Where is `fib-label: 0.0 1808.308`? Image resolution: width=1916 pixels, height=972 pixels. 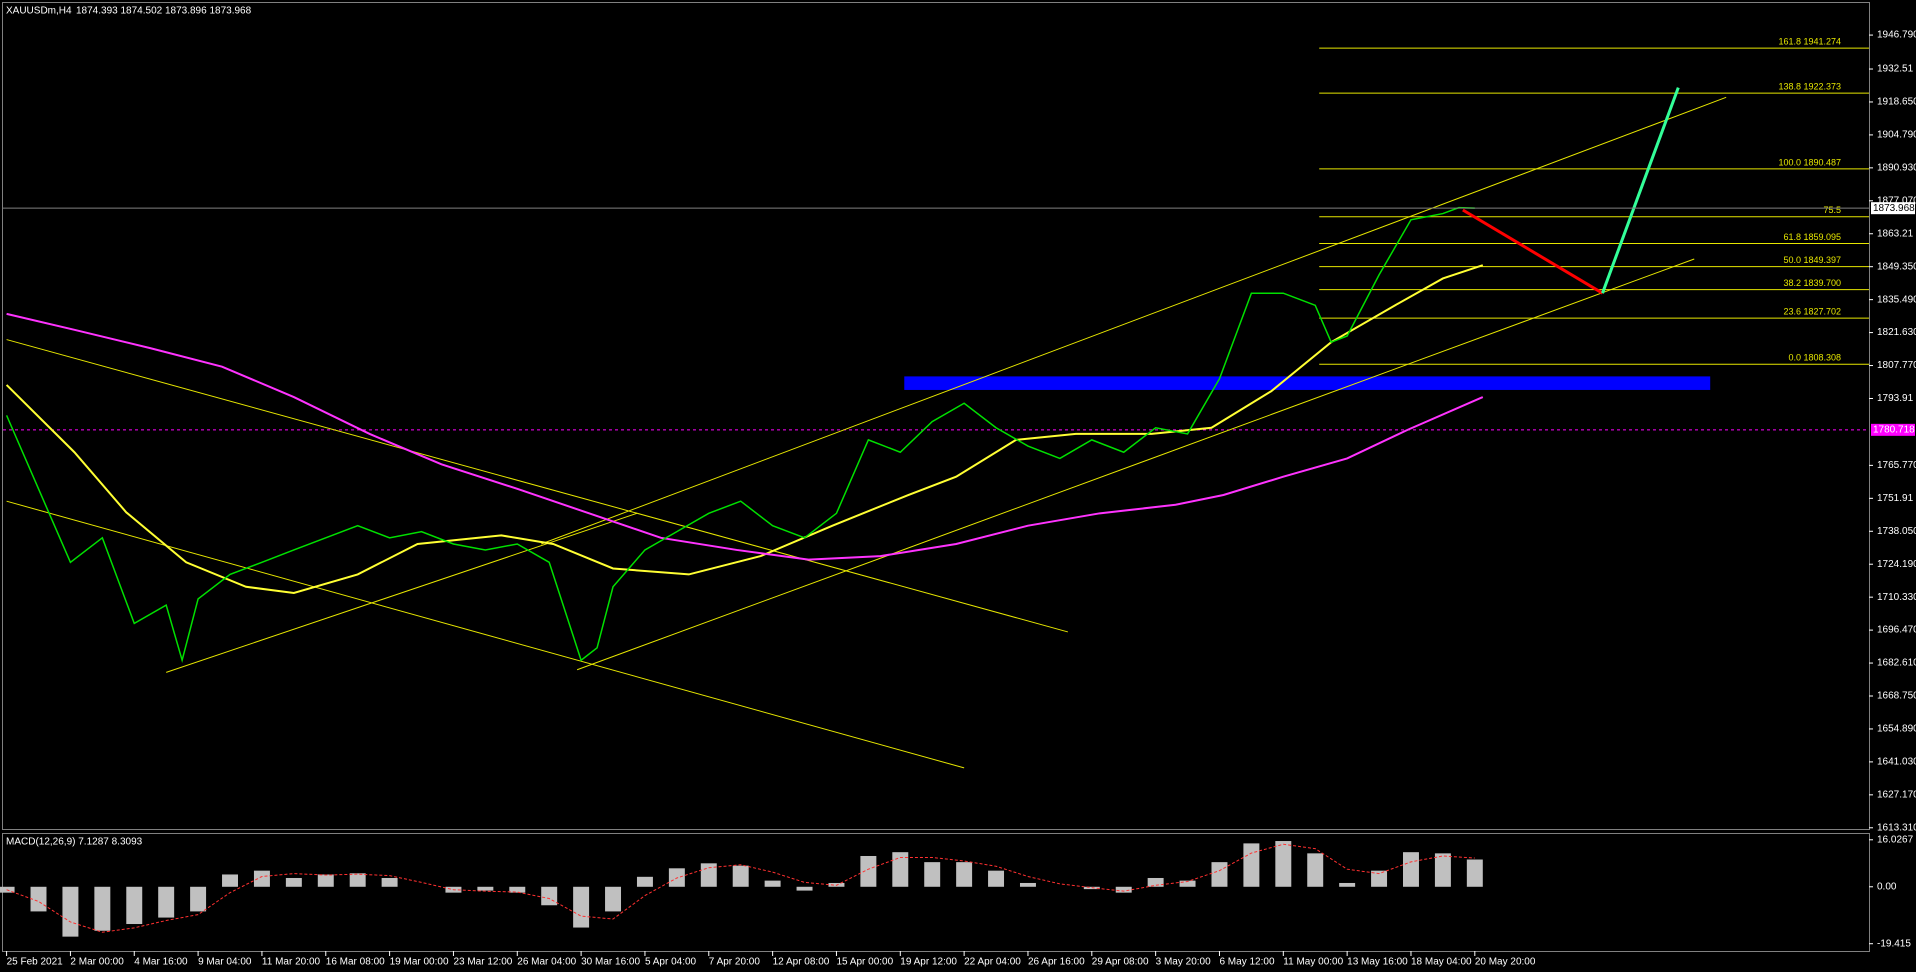
fib-label: 0.0 1808.308 is located at coordinates (1814, 358).